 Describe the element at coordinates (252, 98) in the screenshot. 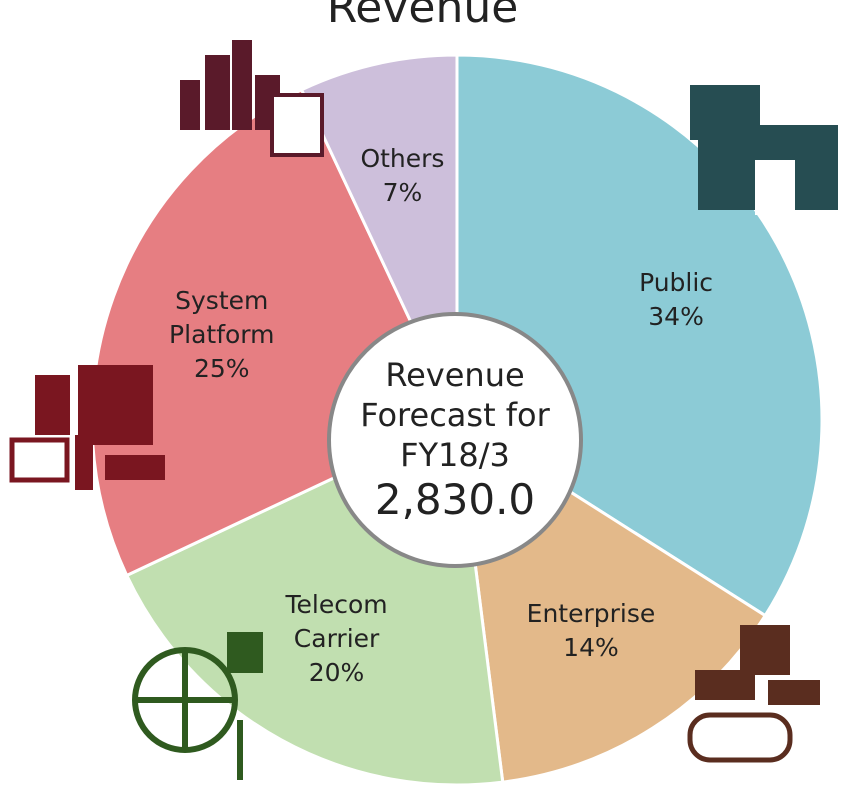

I see `icon-others` at that location.